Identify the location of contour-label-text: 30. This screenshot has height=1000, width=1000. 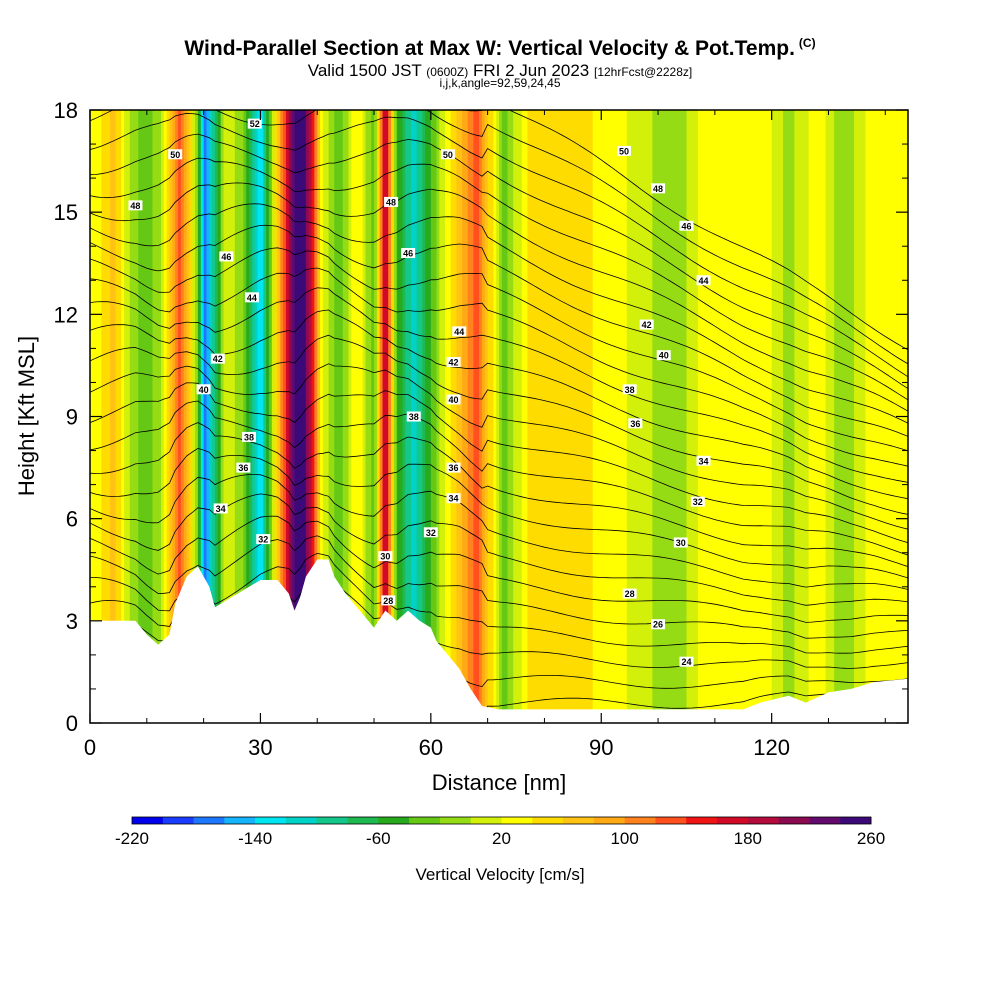
(681, 543).